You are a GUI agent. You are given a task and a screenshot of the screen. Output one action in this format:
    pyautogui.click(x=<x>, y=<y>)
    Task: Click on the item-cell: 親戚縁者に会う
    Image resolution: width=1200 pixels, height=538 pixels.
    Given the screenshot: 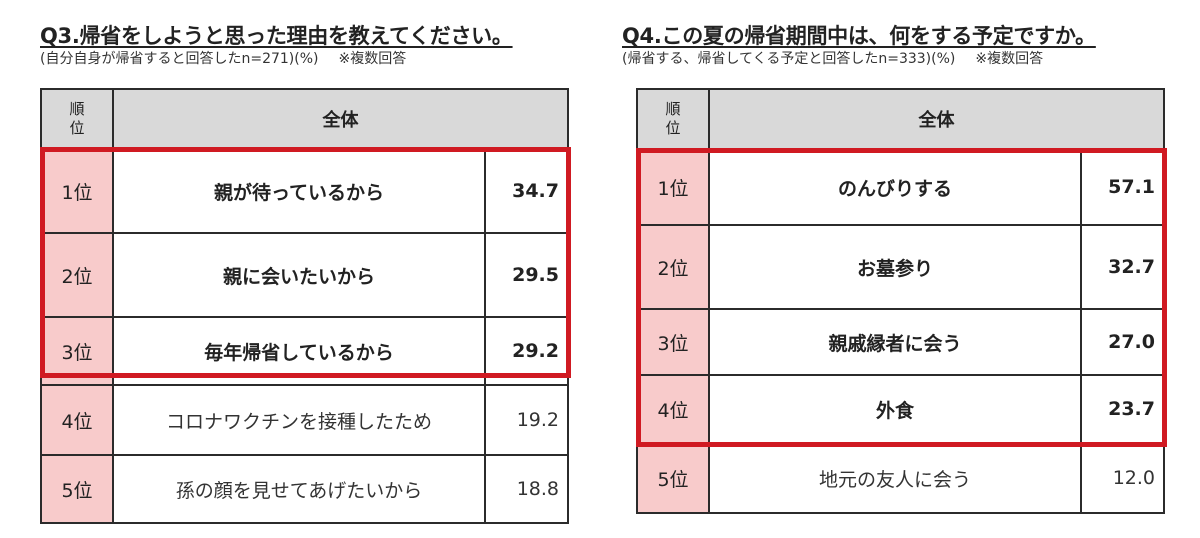 What is the action you would take?
    pyautogui.click(x=895, y=342)
    